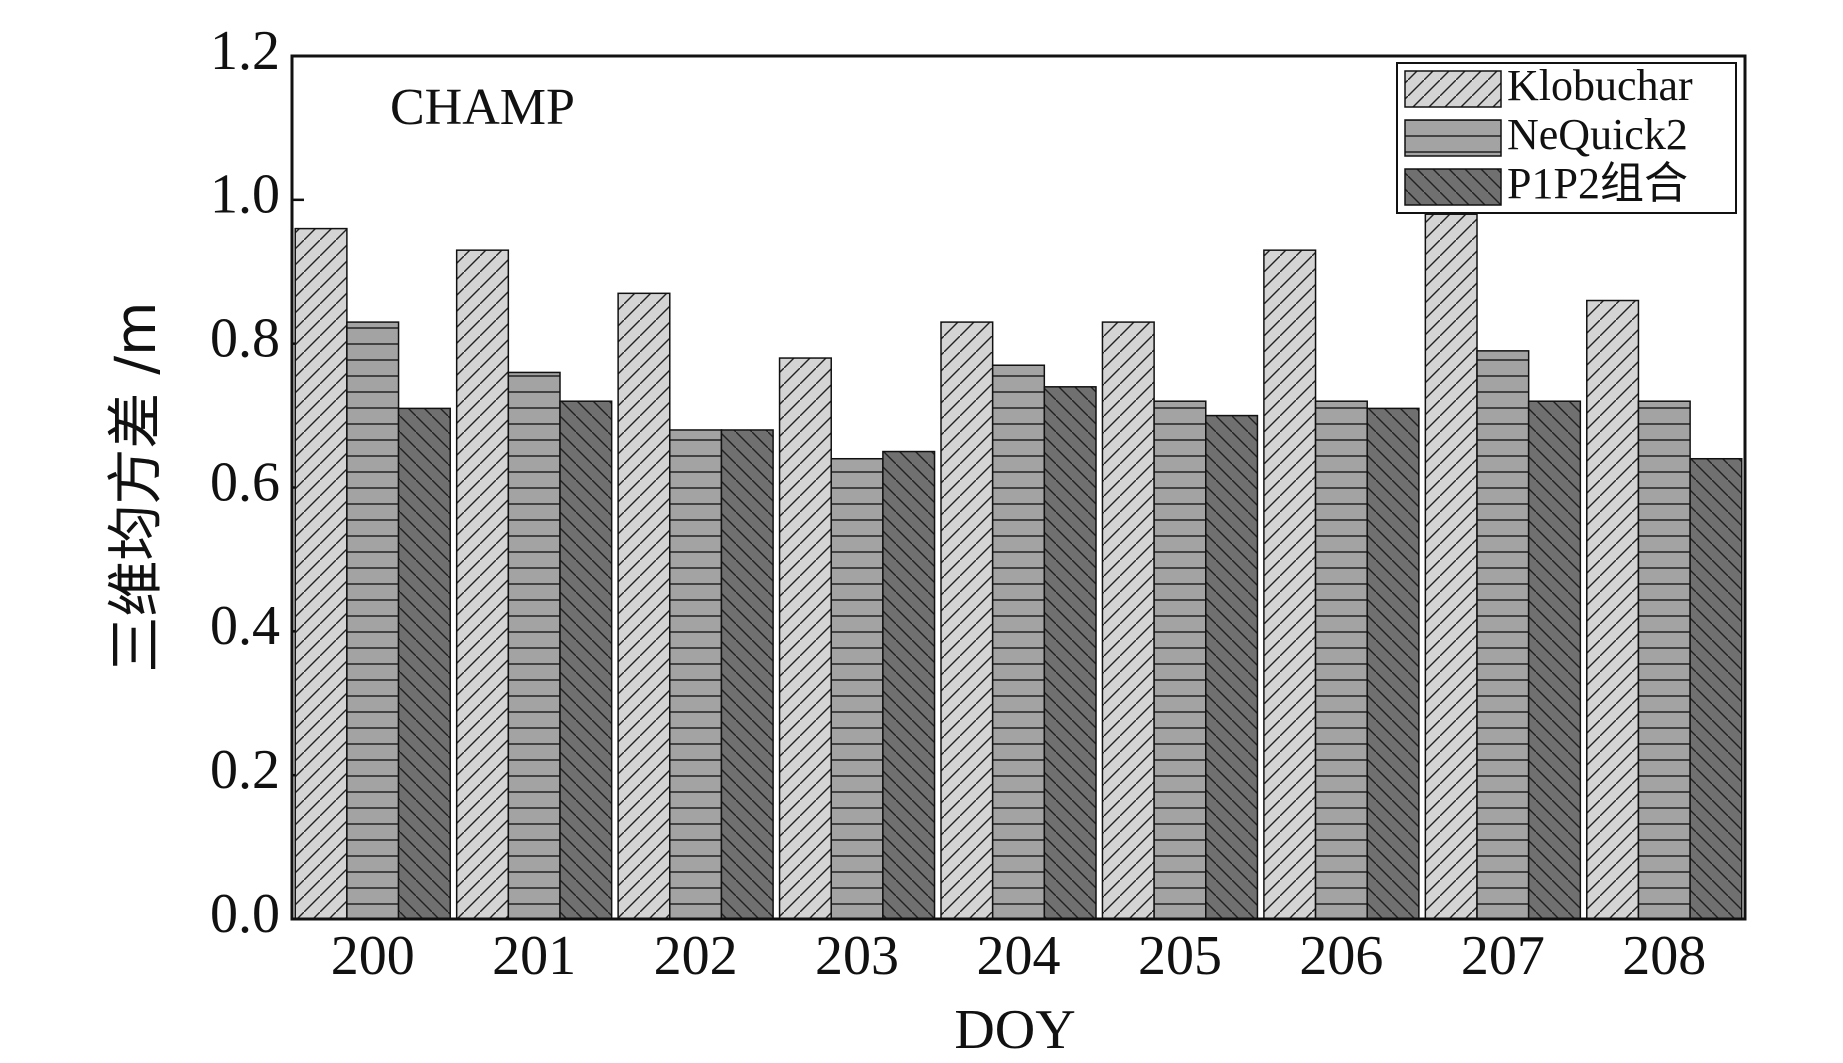 Image resolution: width=1843 pixels, height=1063 pixels. Describe the element at coordinates (136, 486) in the screenshot. I see `y-axis-label: 三维均方差 /m` at that location.